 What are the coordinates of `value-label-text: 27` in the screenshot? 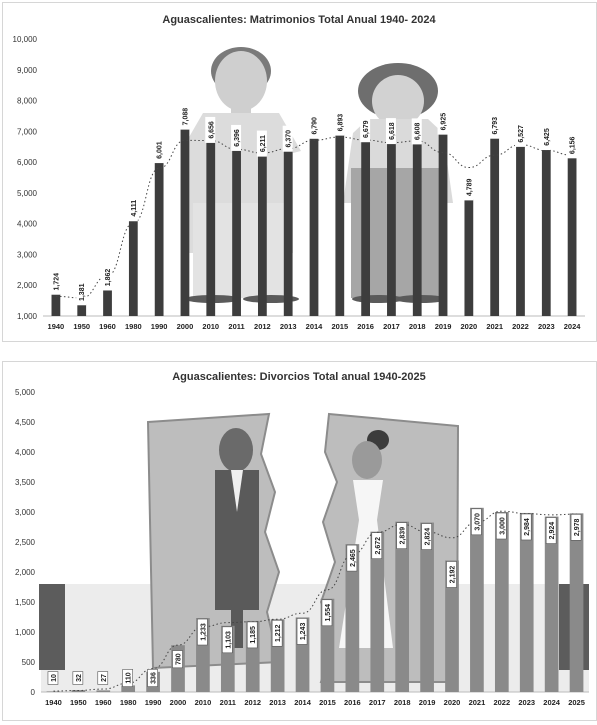 It's located at (104, 678).